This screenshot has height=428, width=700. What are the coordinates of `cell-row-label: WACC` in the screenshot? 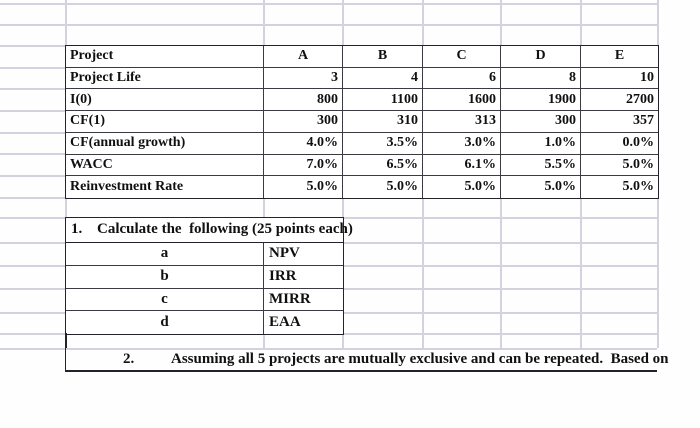 It's located at (165, 165).